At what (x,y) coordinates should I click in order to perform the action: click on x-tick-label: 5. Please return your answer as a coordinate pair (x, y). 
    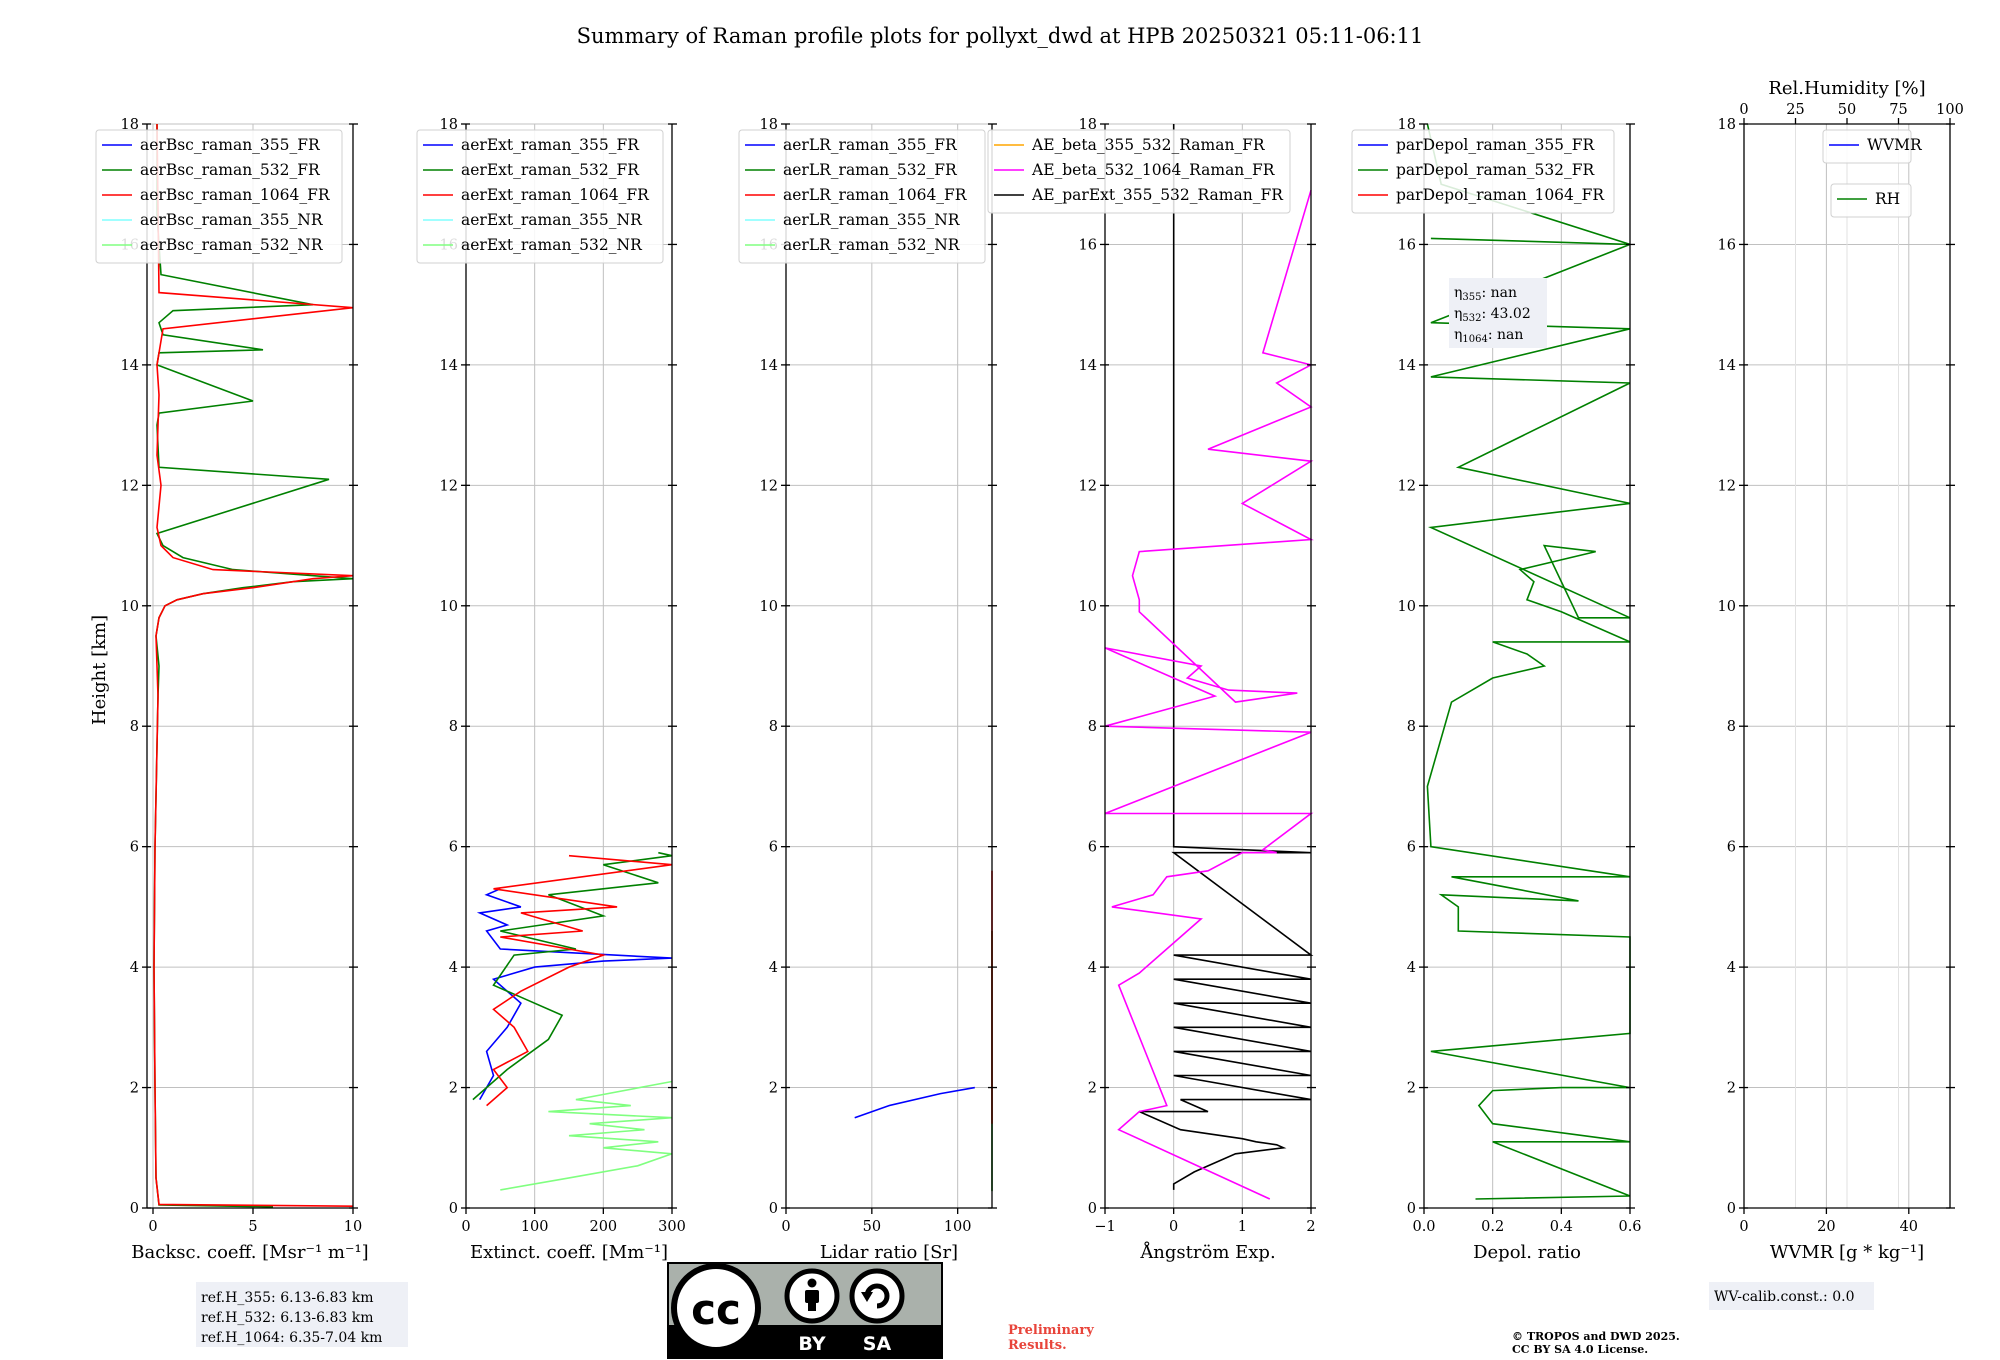
    Looking at the image, I should click on (252, 1227).